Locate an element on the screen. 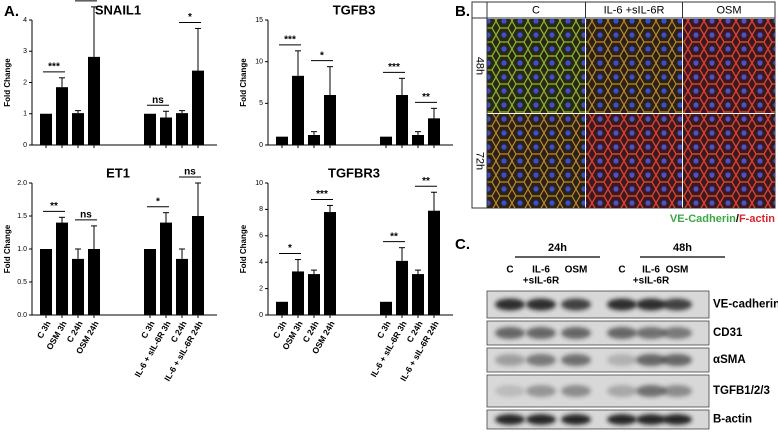 The height and width of the screenshot is (432, 778). caption-part: F-actin is located at coordinates (757, 219).